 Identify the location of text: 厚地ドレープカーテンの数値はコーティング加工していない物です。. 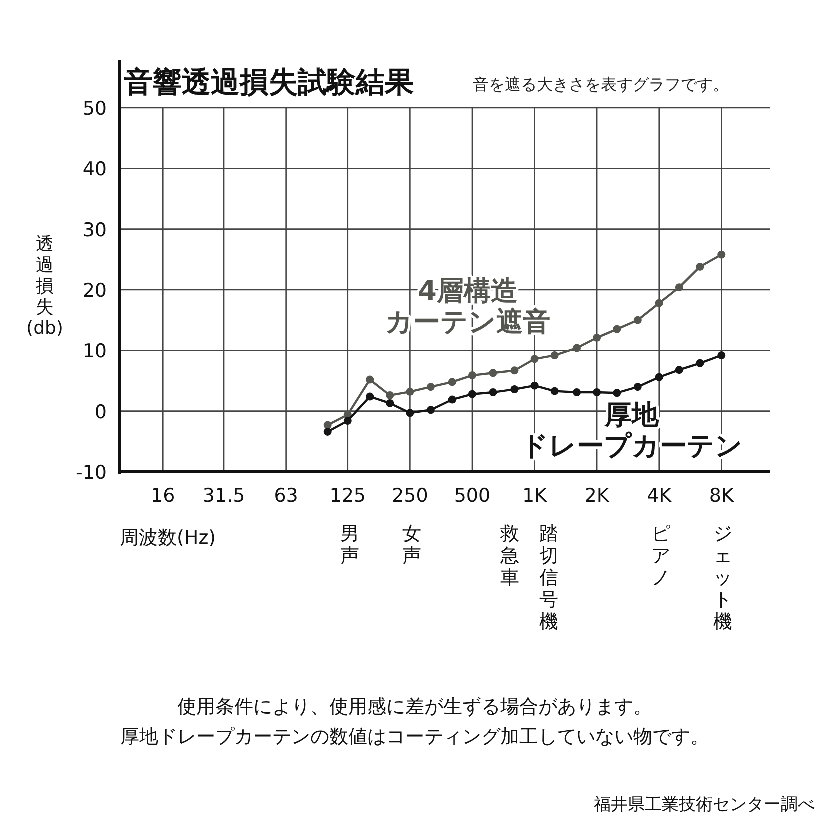
(415, 737).